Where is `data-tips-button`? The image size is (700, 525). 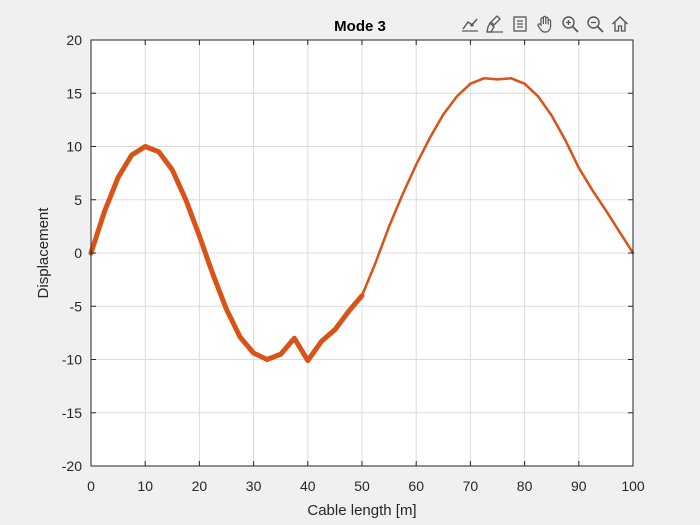
data-tips-button is located at coordinates (470, 24).